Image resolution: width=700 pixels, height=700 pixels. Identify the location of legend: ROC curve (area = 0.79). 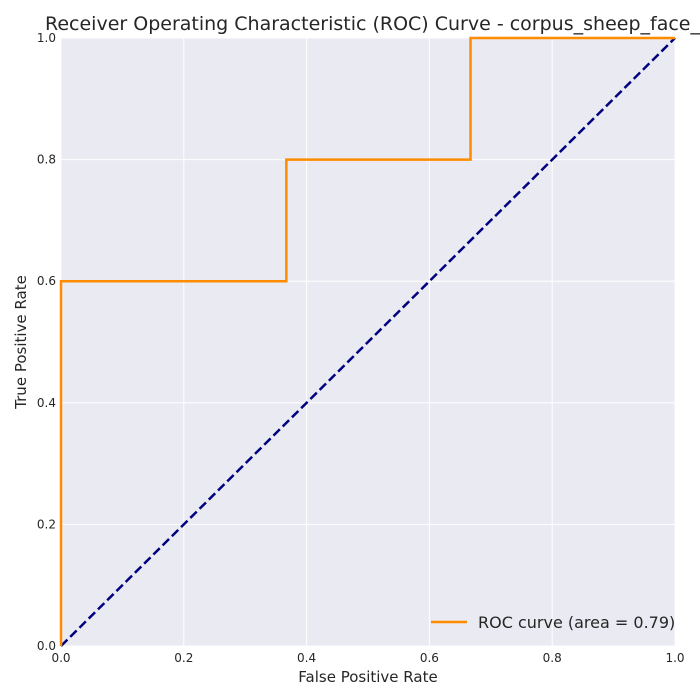
(553, 622).